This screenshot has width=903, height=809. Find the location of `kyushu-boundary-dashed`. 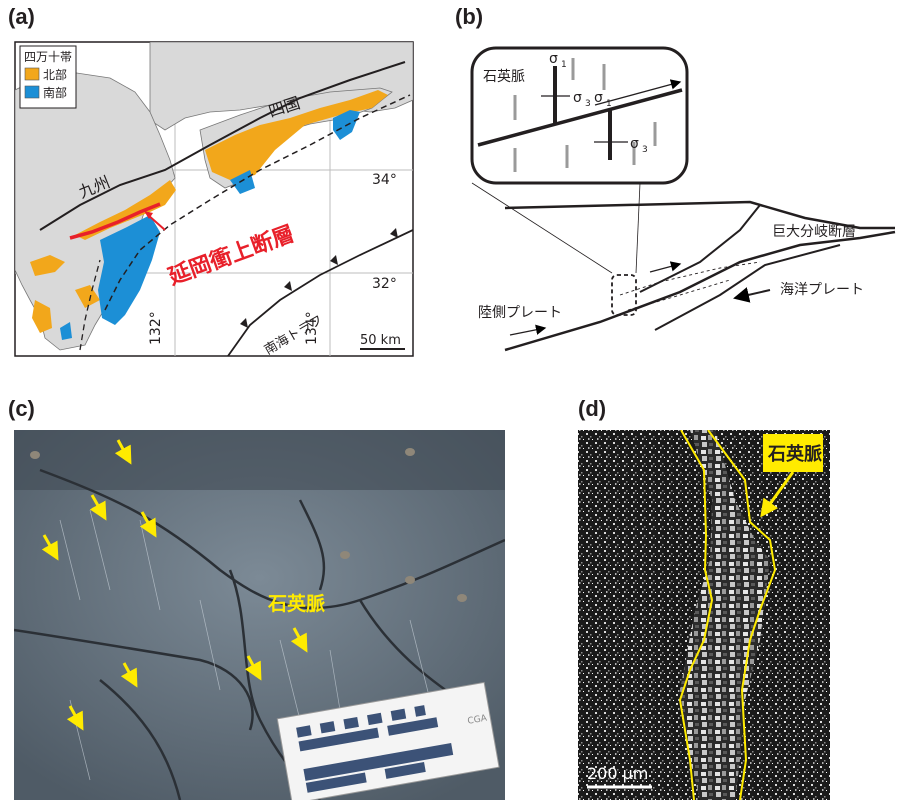

kyushu-boundary-dashed is located at coordinates (90, 305).